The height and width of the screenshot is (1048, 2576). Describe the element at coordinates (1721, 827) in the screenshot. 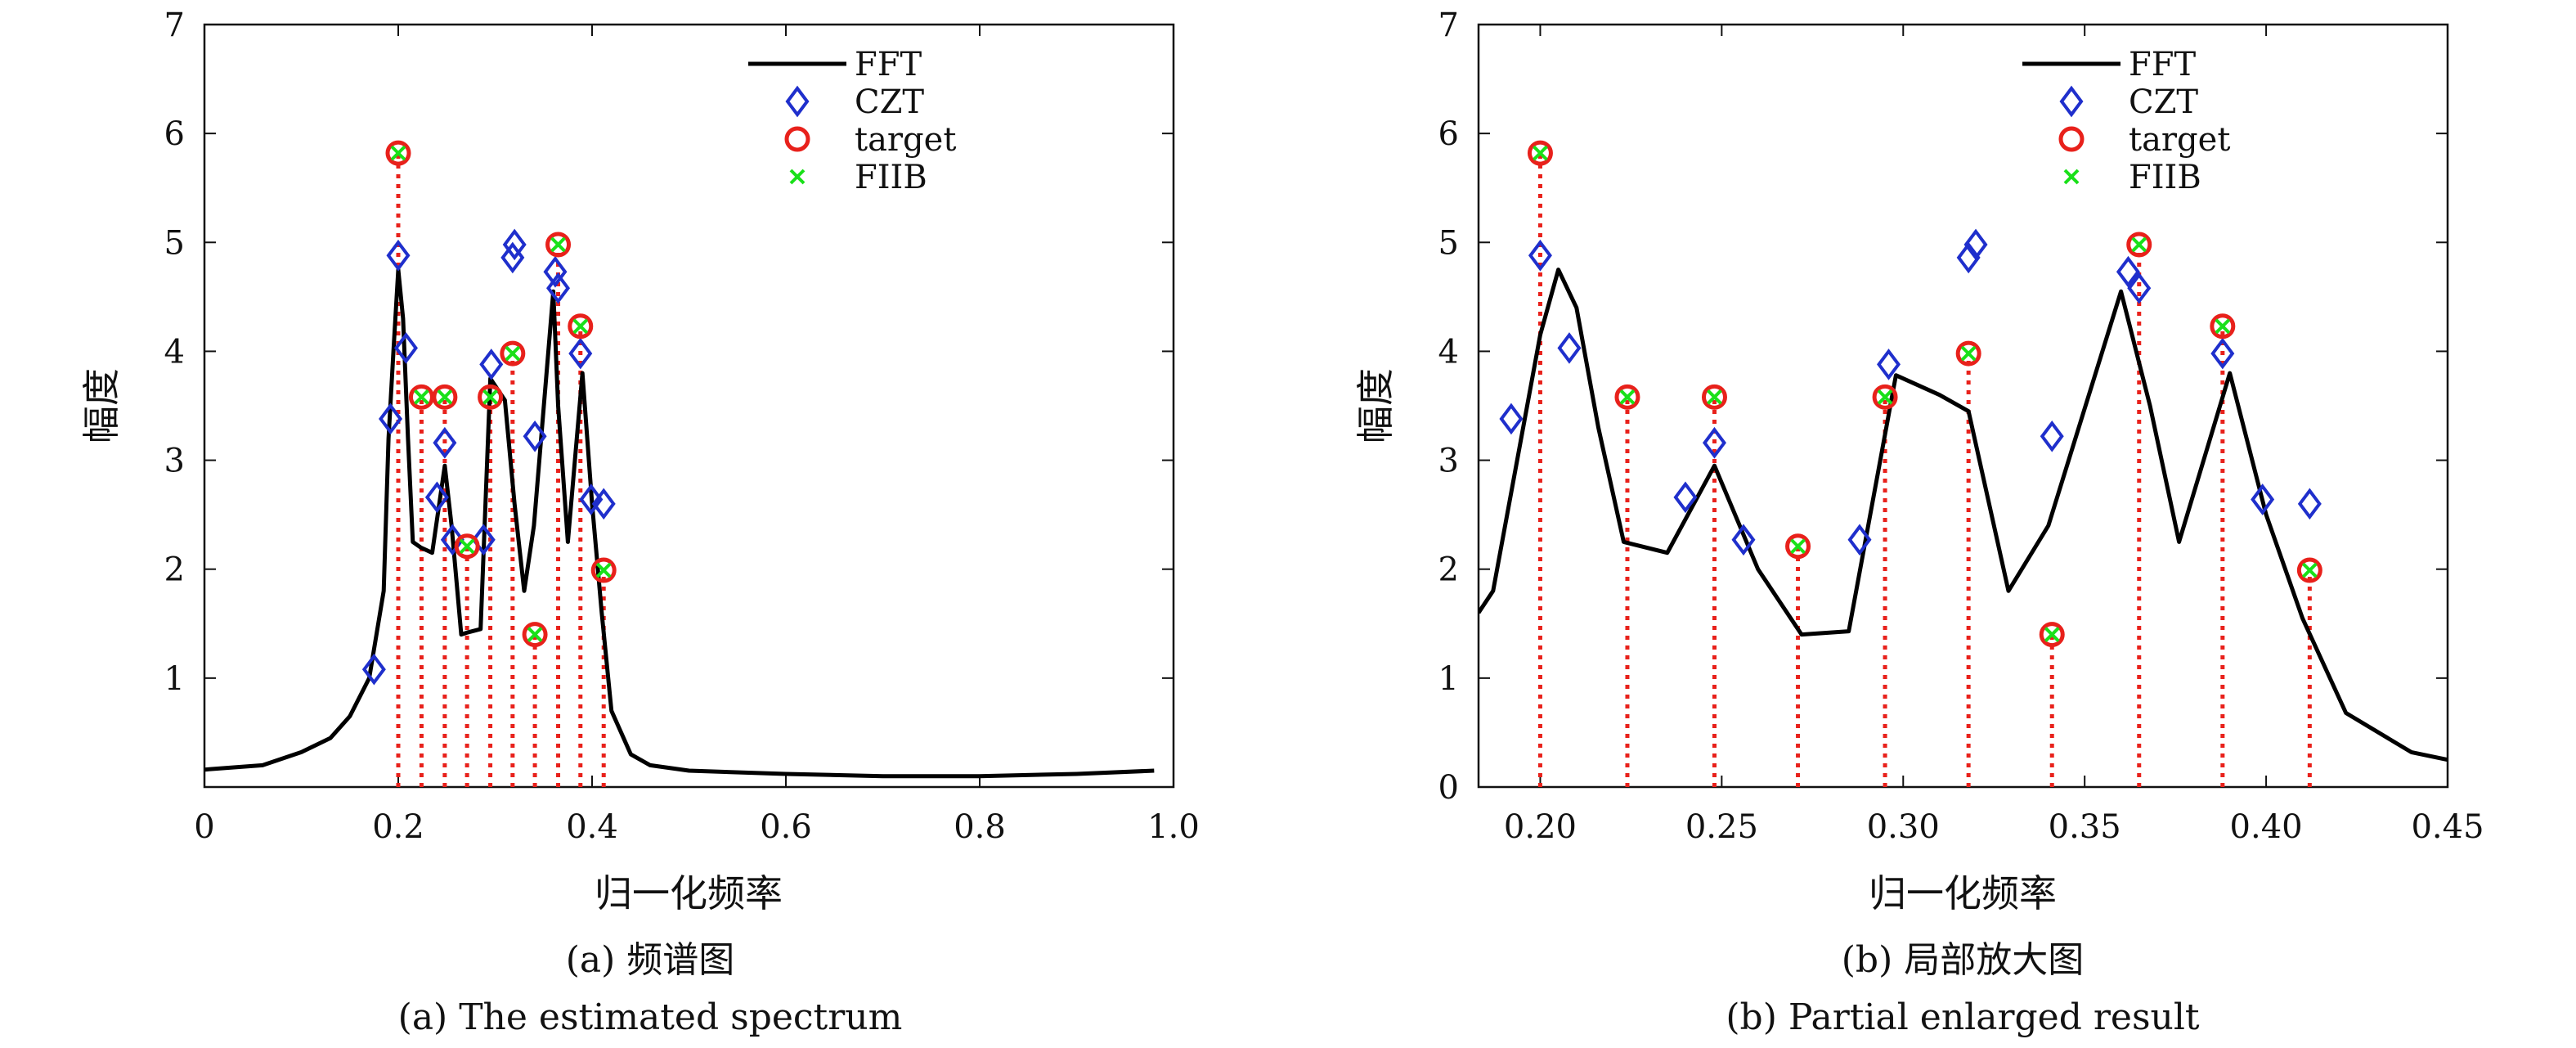

I see `x-tick-label: 0.25` at that location.